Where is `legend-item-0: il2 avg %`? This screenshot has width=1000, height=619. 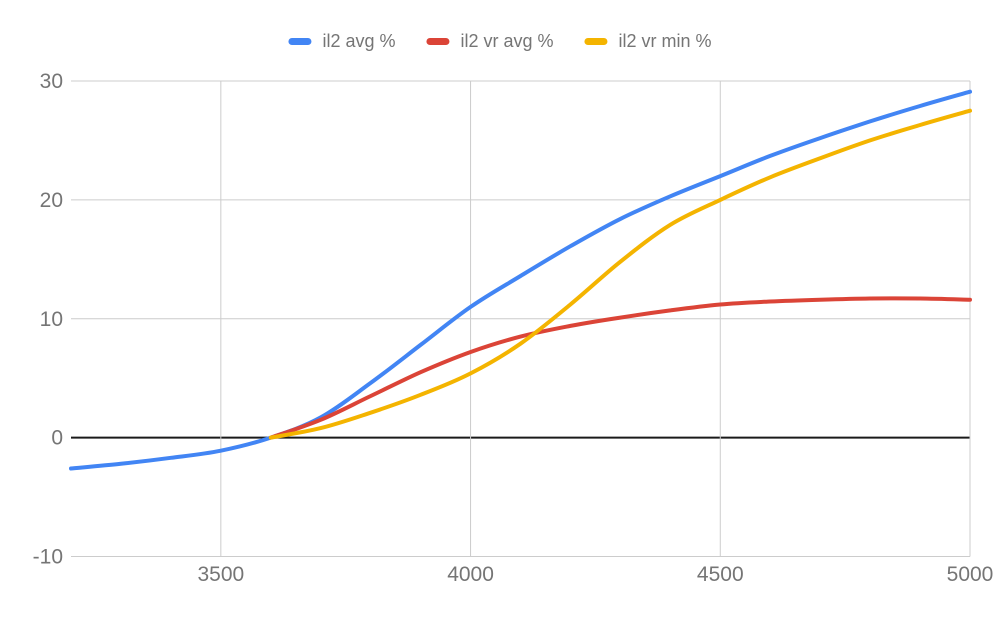
legend-item-0: il2 avg % is located at coordinates (341, 41).